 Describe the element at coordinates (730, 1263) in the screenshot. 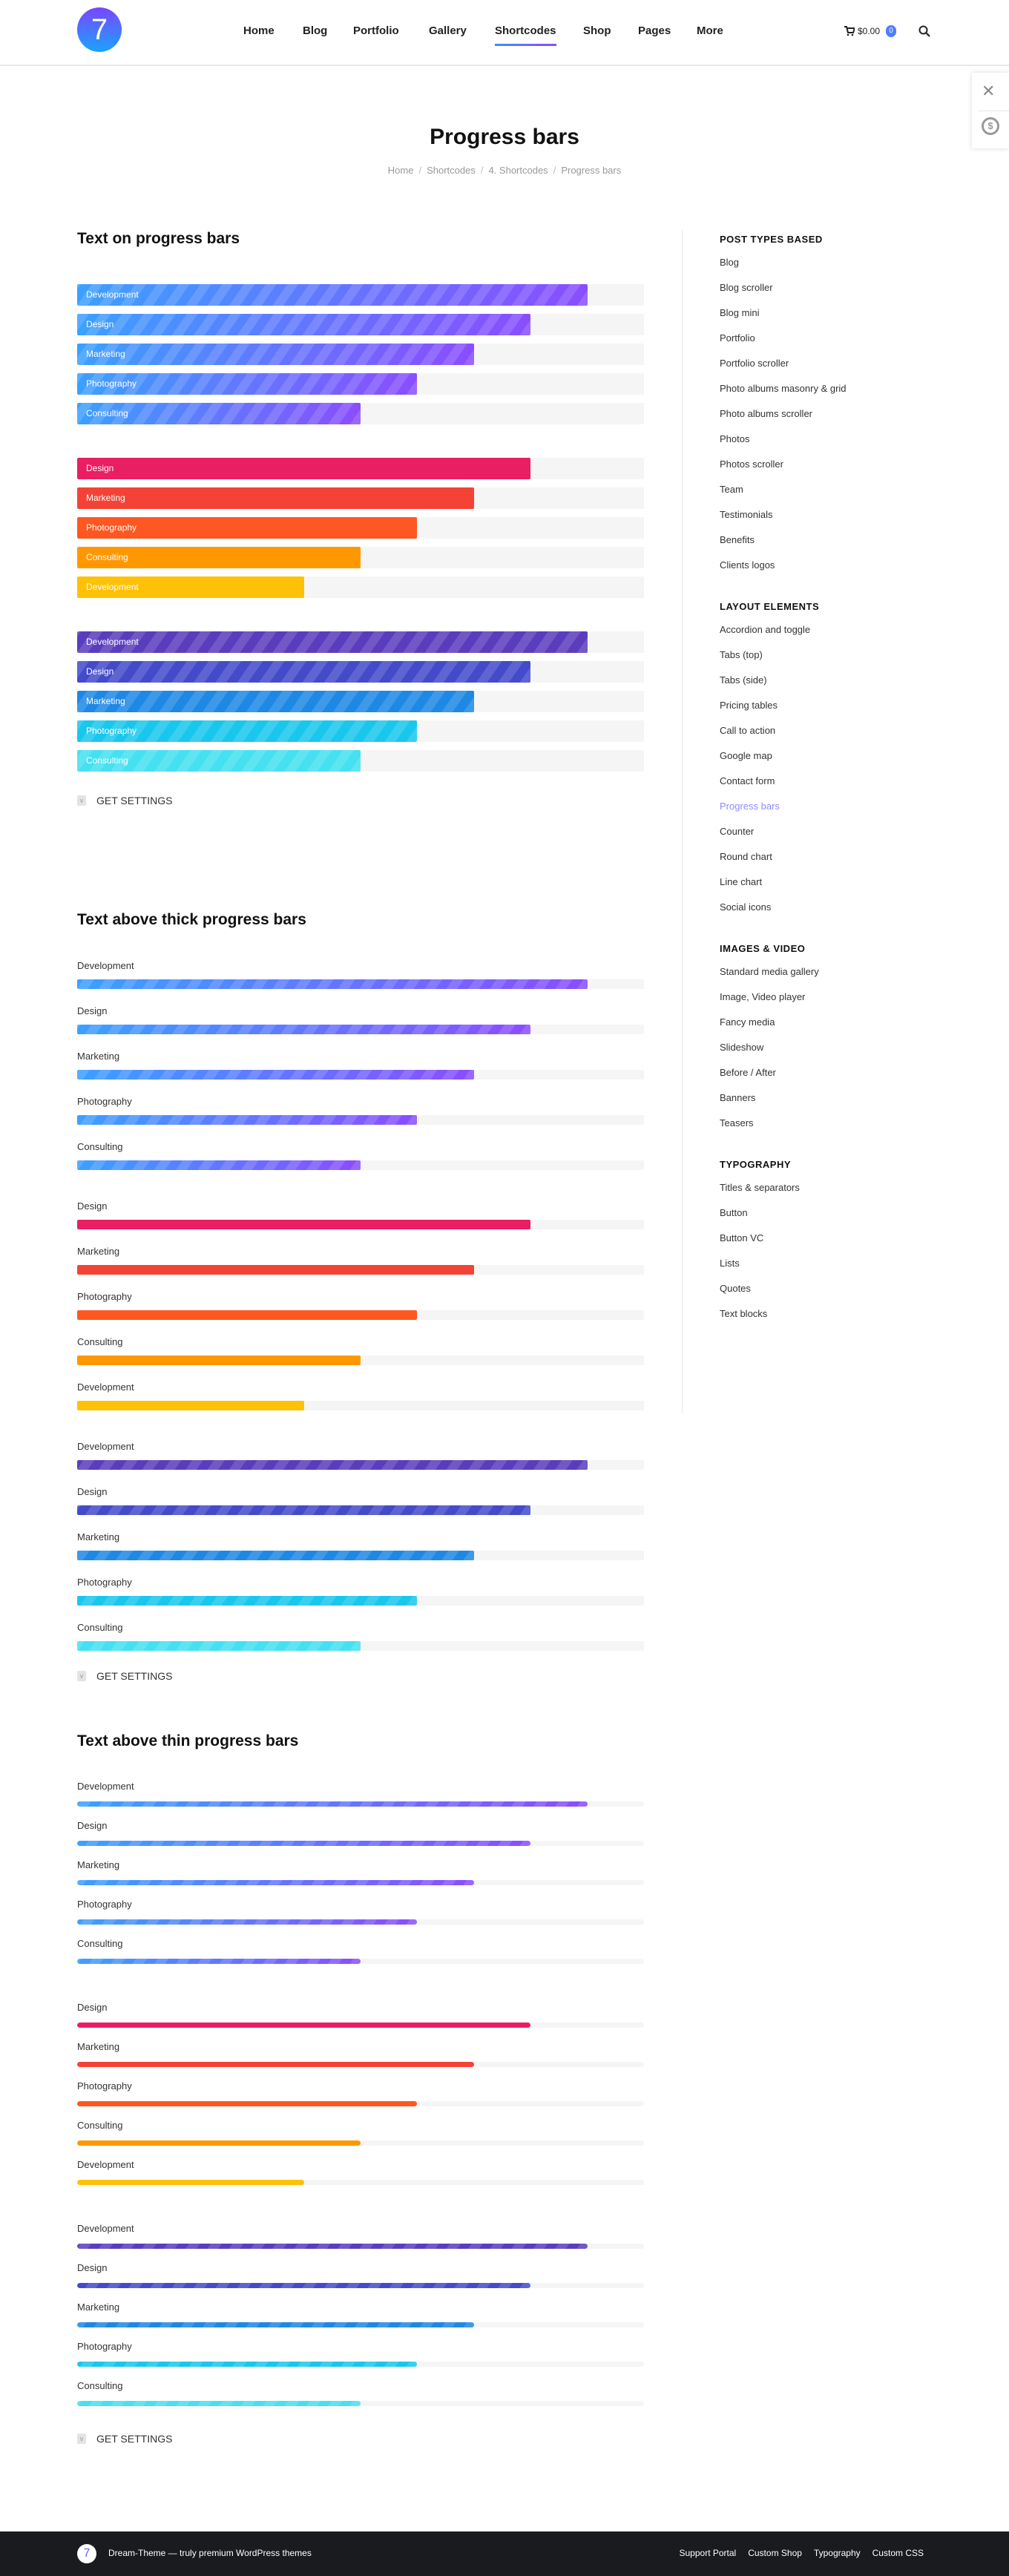

I see `sidebar-link: Lists` at that location.